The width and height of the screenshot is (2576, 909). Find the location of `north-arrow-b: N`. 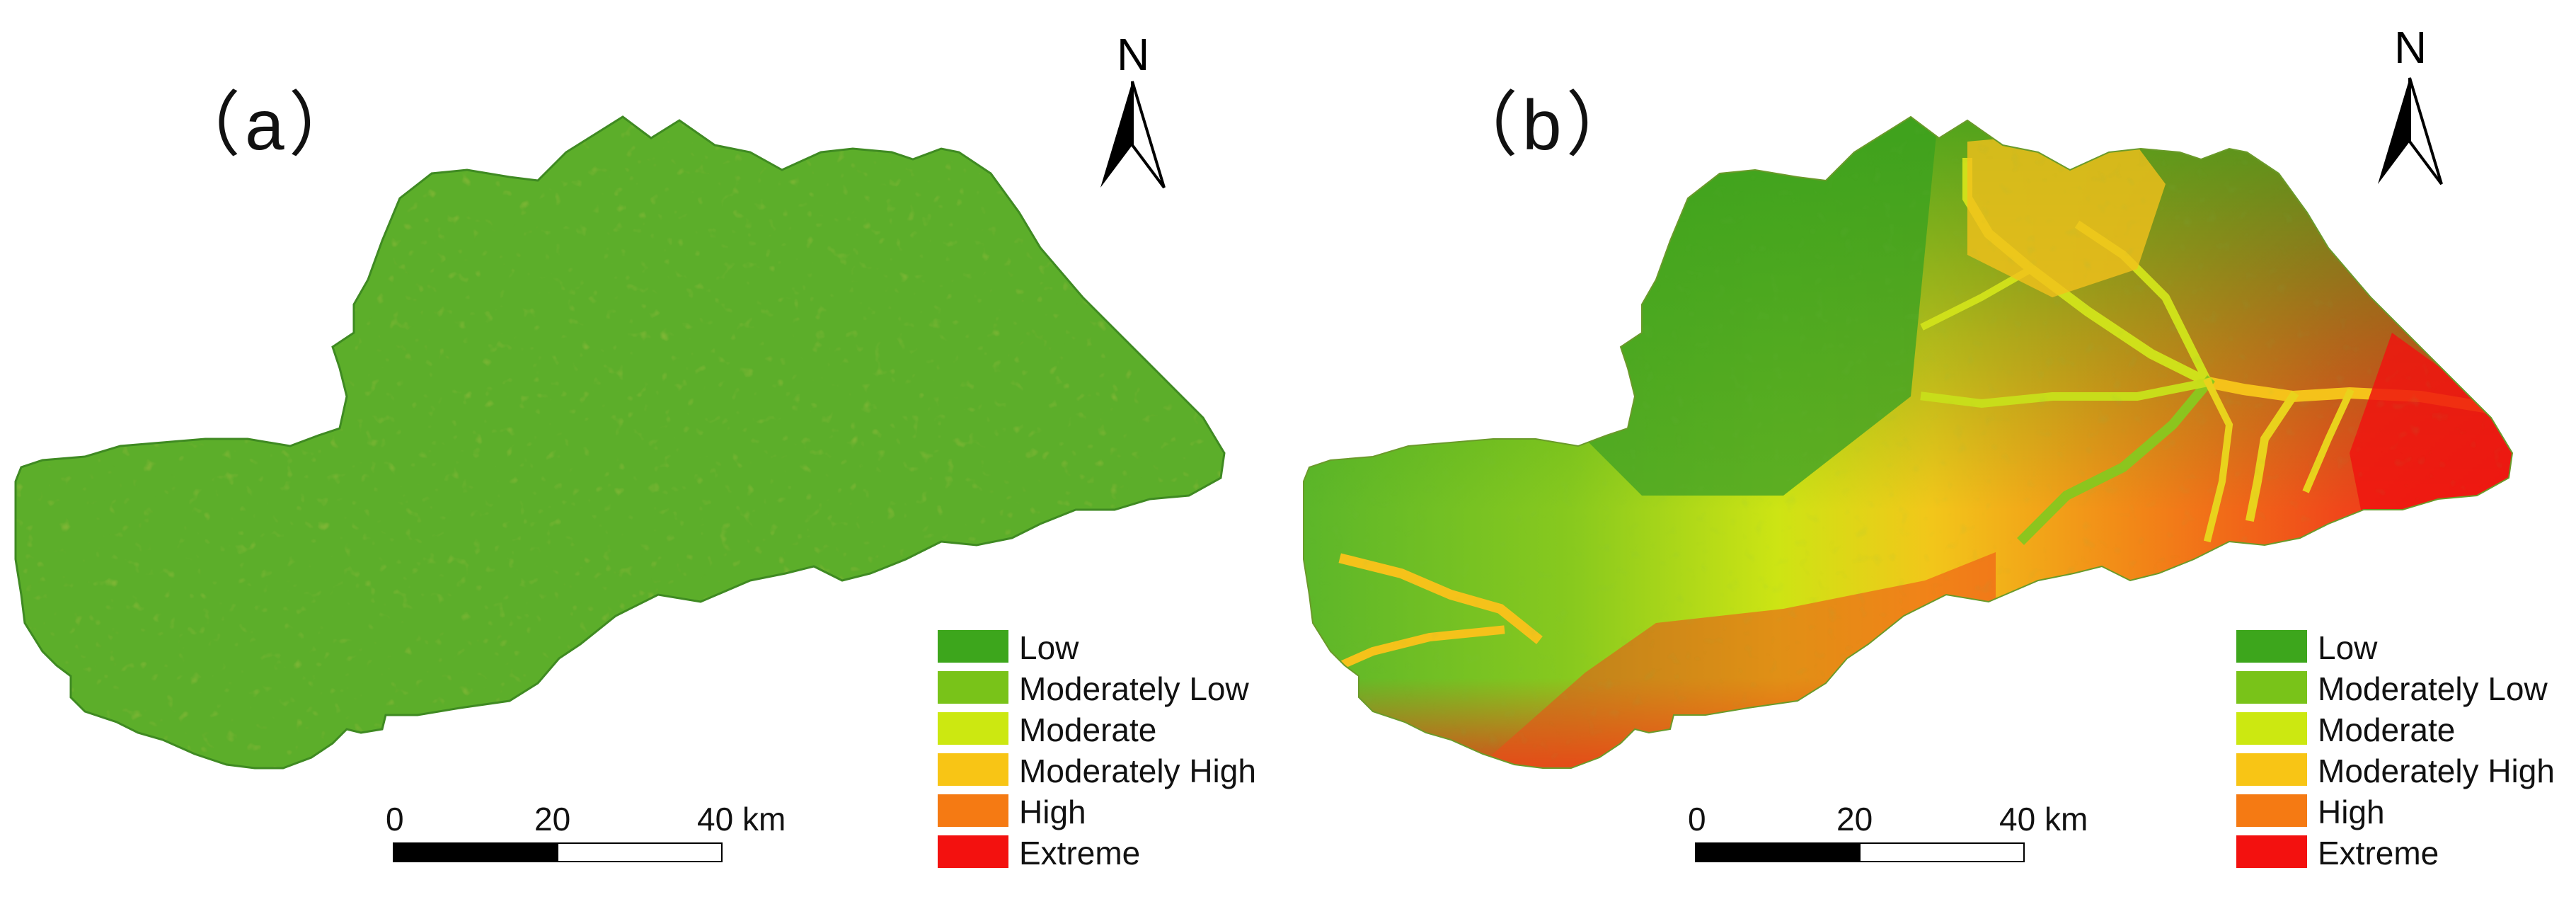

north-arrow-b: N is located at coordinates (2410, 106).